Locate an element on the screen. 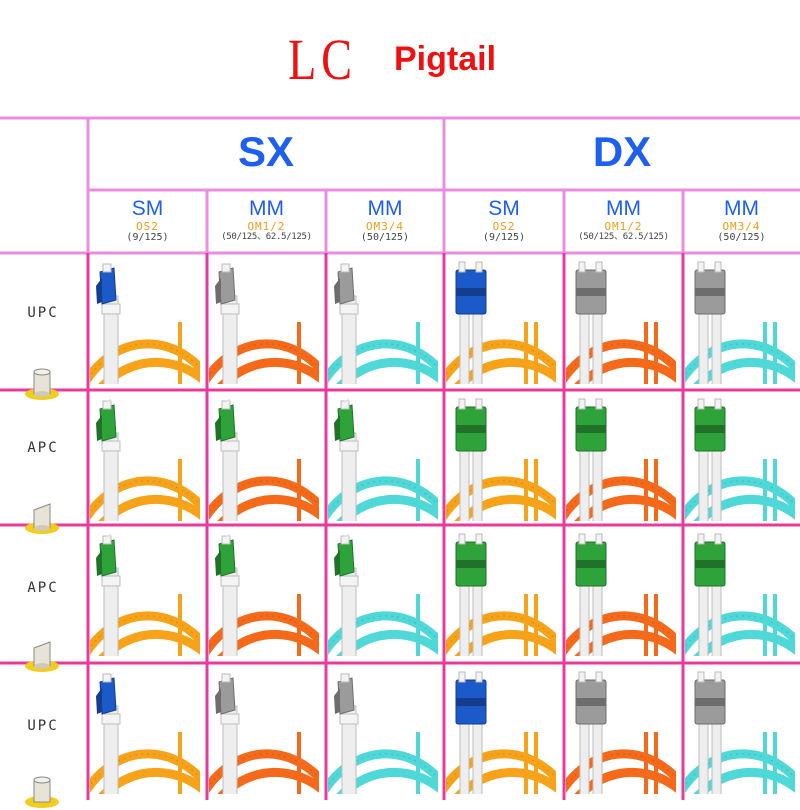 The height and width of the screenshot is (810, 800). title-pigtail: Pigtail is located at coordinates (445, 59).